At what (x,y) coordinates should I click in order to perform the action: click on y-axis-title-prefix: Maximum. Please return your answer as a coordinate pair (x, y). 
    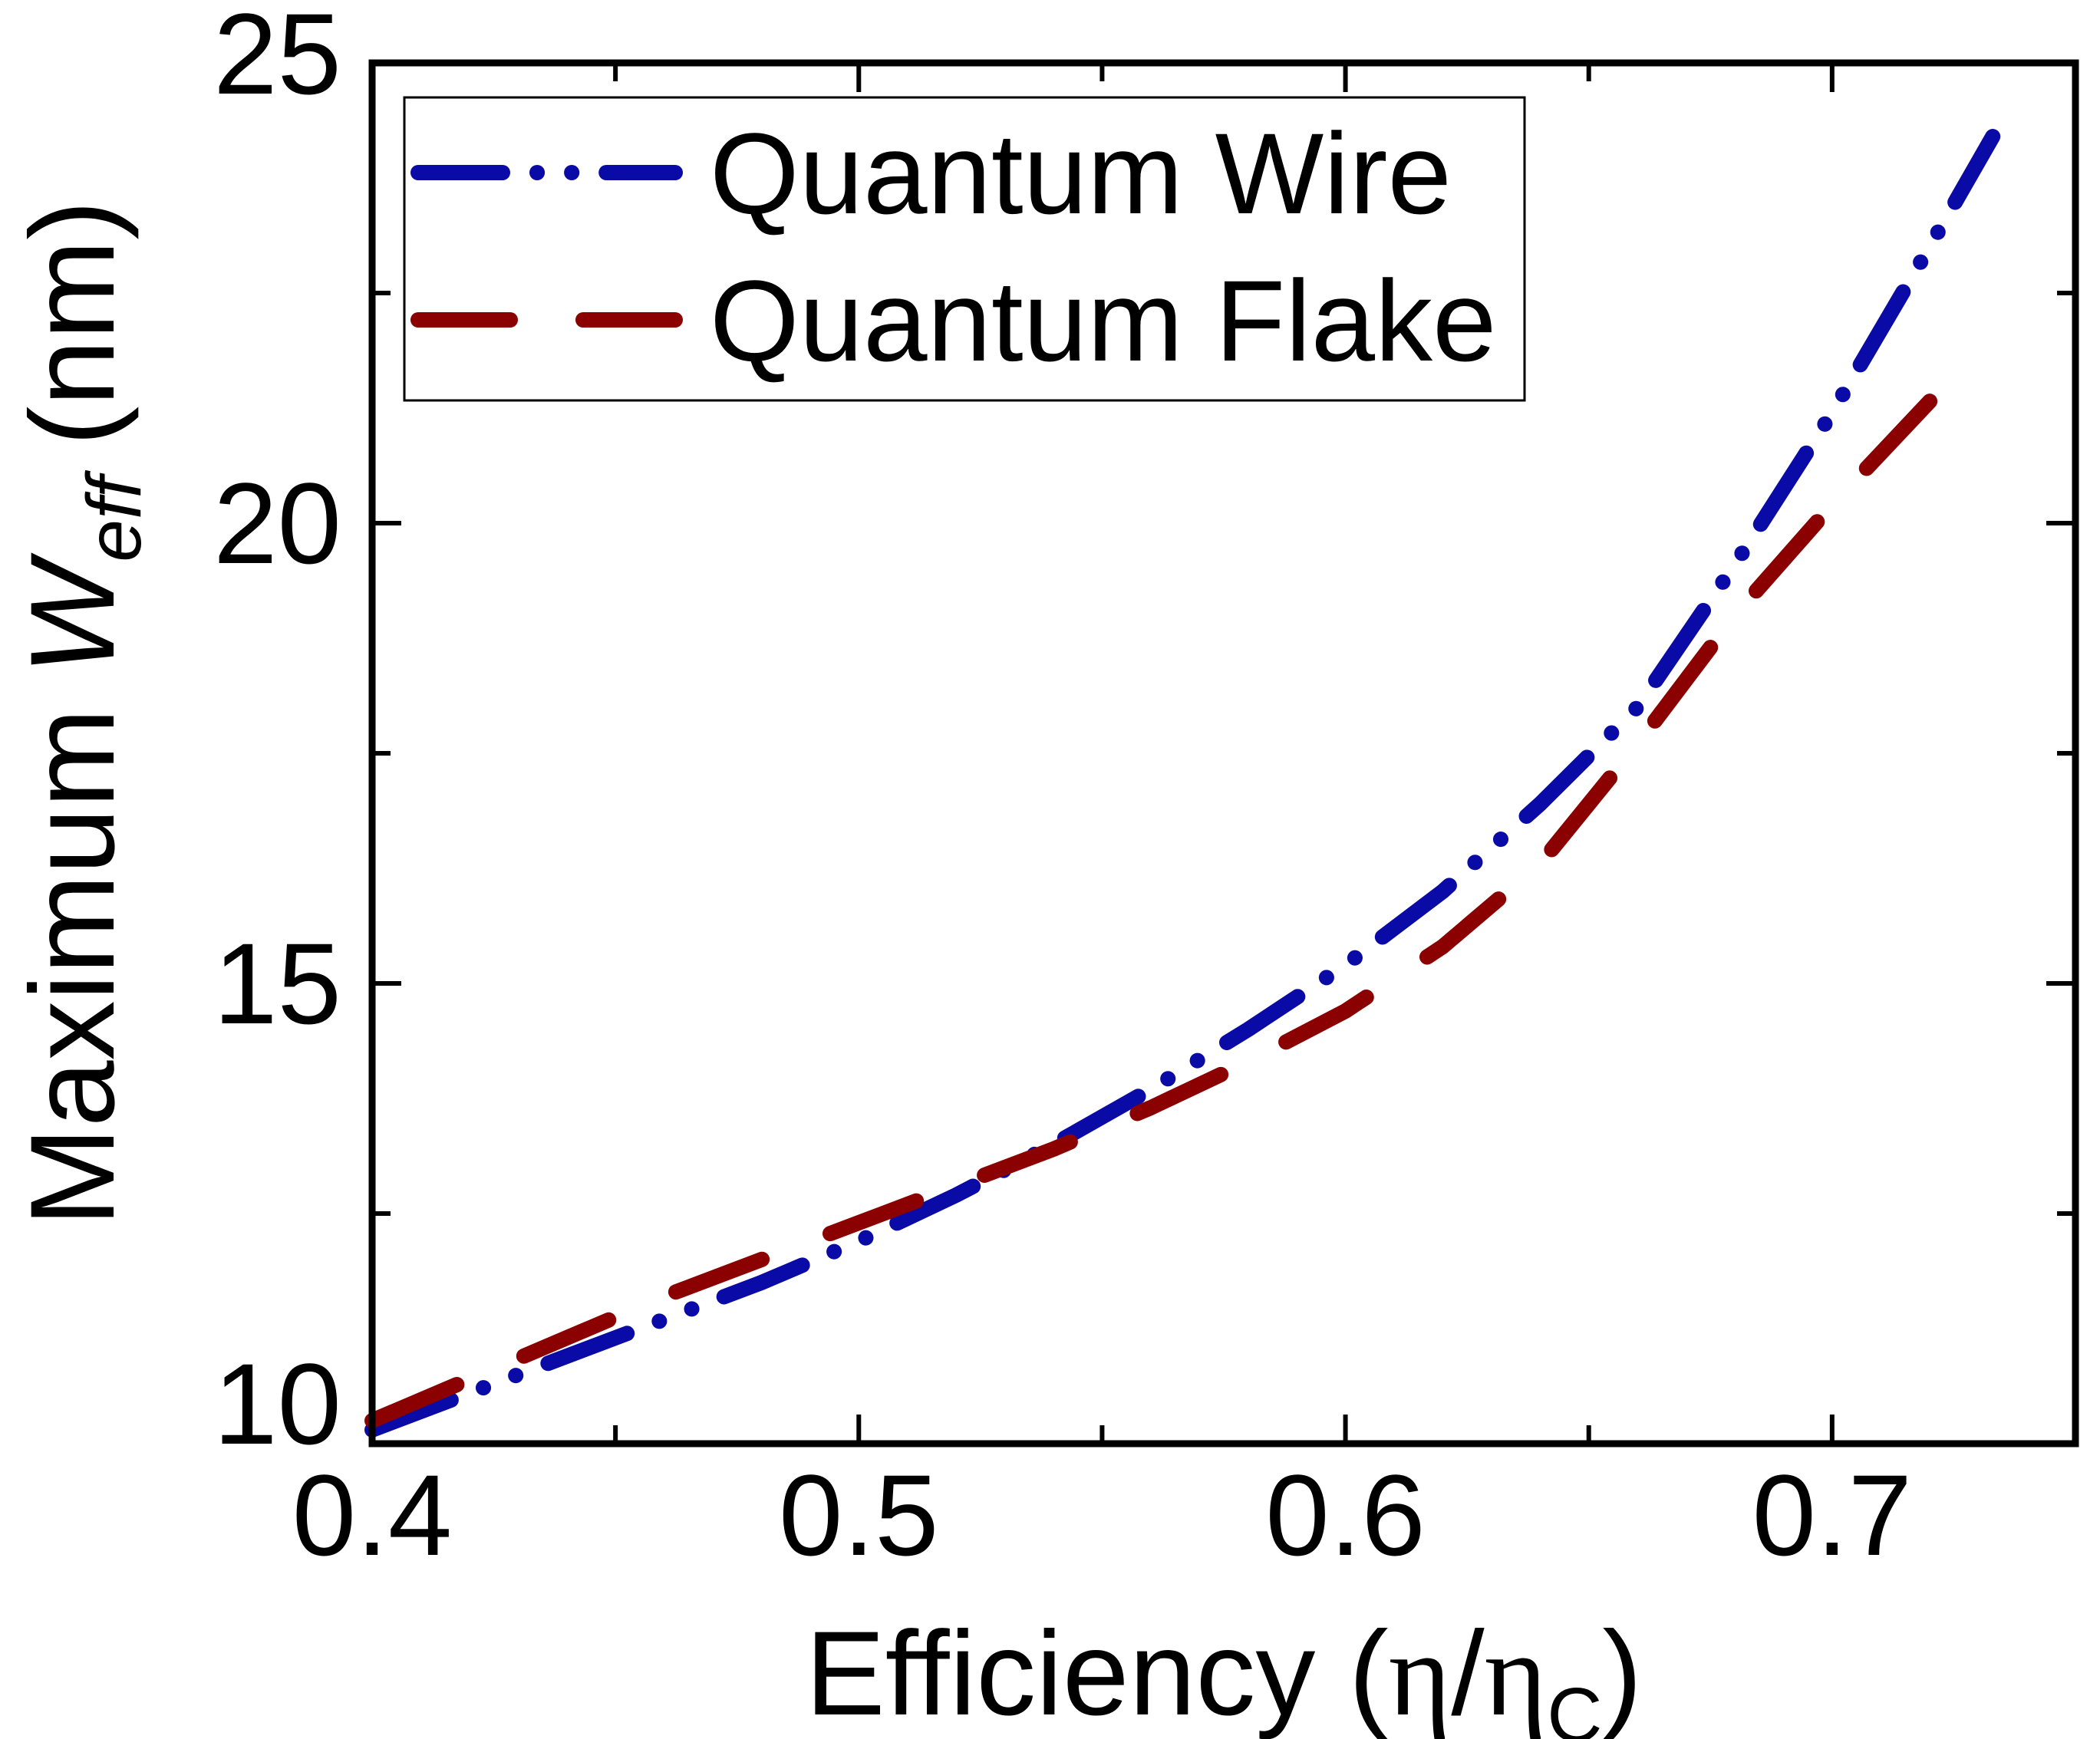
    Looking at the image, I should click on (73, 951).